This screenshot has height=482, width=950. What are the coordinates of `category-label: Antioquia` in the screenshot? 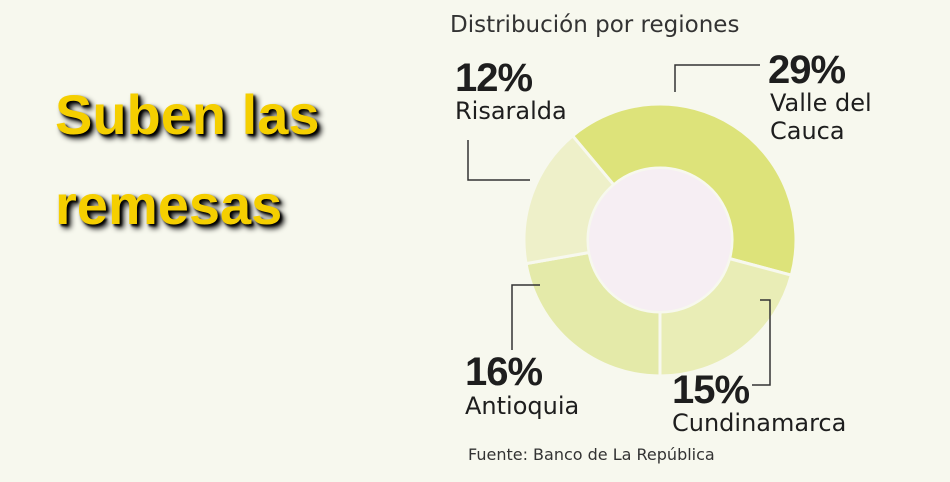 It's located at (522, 406).